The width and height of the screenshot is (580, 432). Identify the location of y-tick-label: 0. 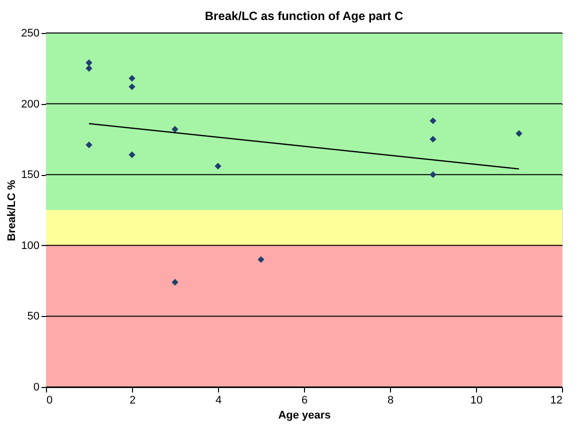
(36, 388).